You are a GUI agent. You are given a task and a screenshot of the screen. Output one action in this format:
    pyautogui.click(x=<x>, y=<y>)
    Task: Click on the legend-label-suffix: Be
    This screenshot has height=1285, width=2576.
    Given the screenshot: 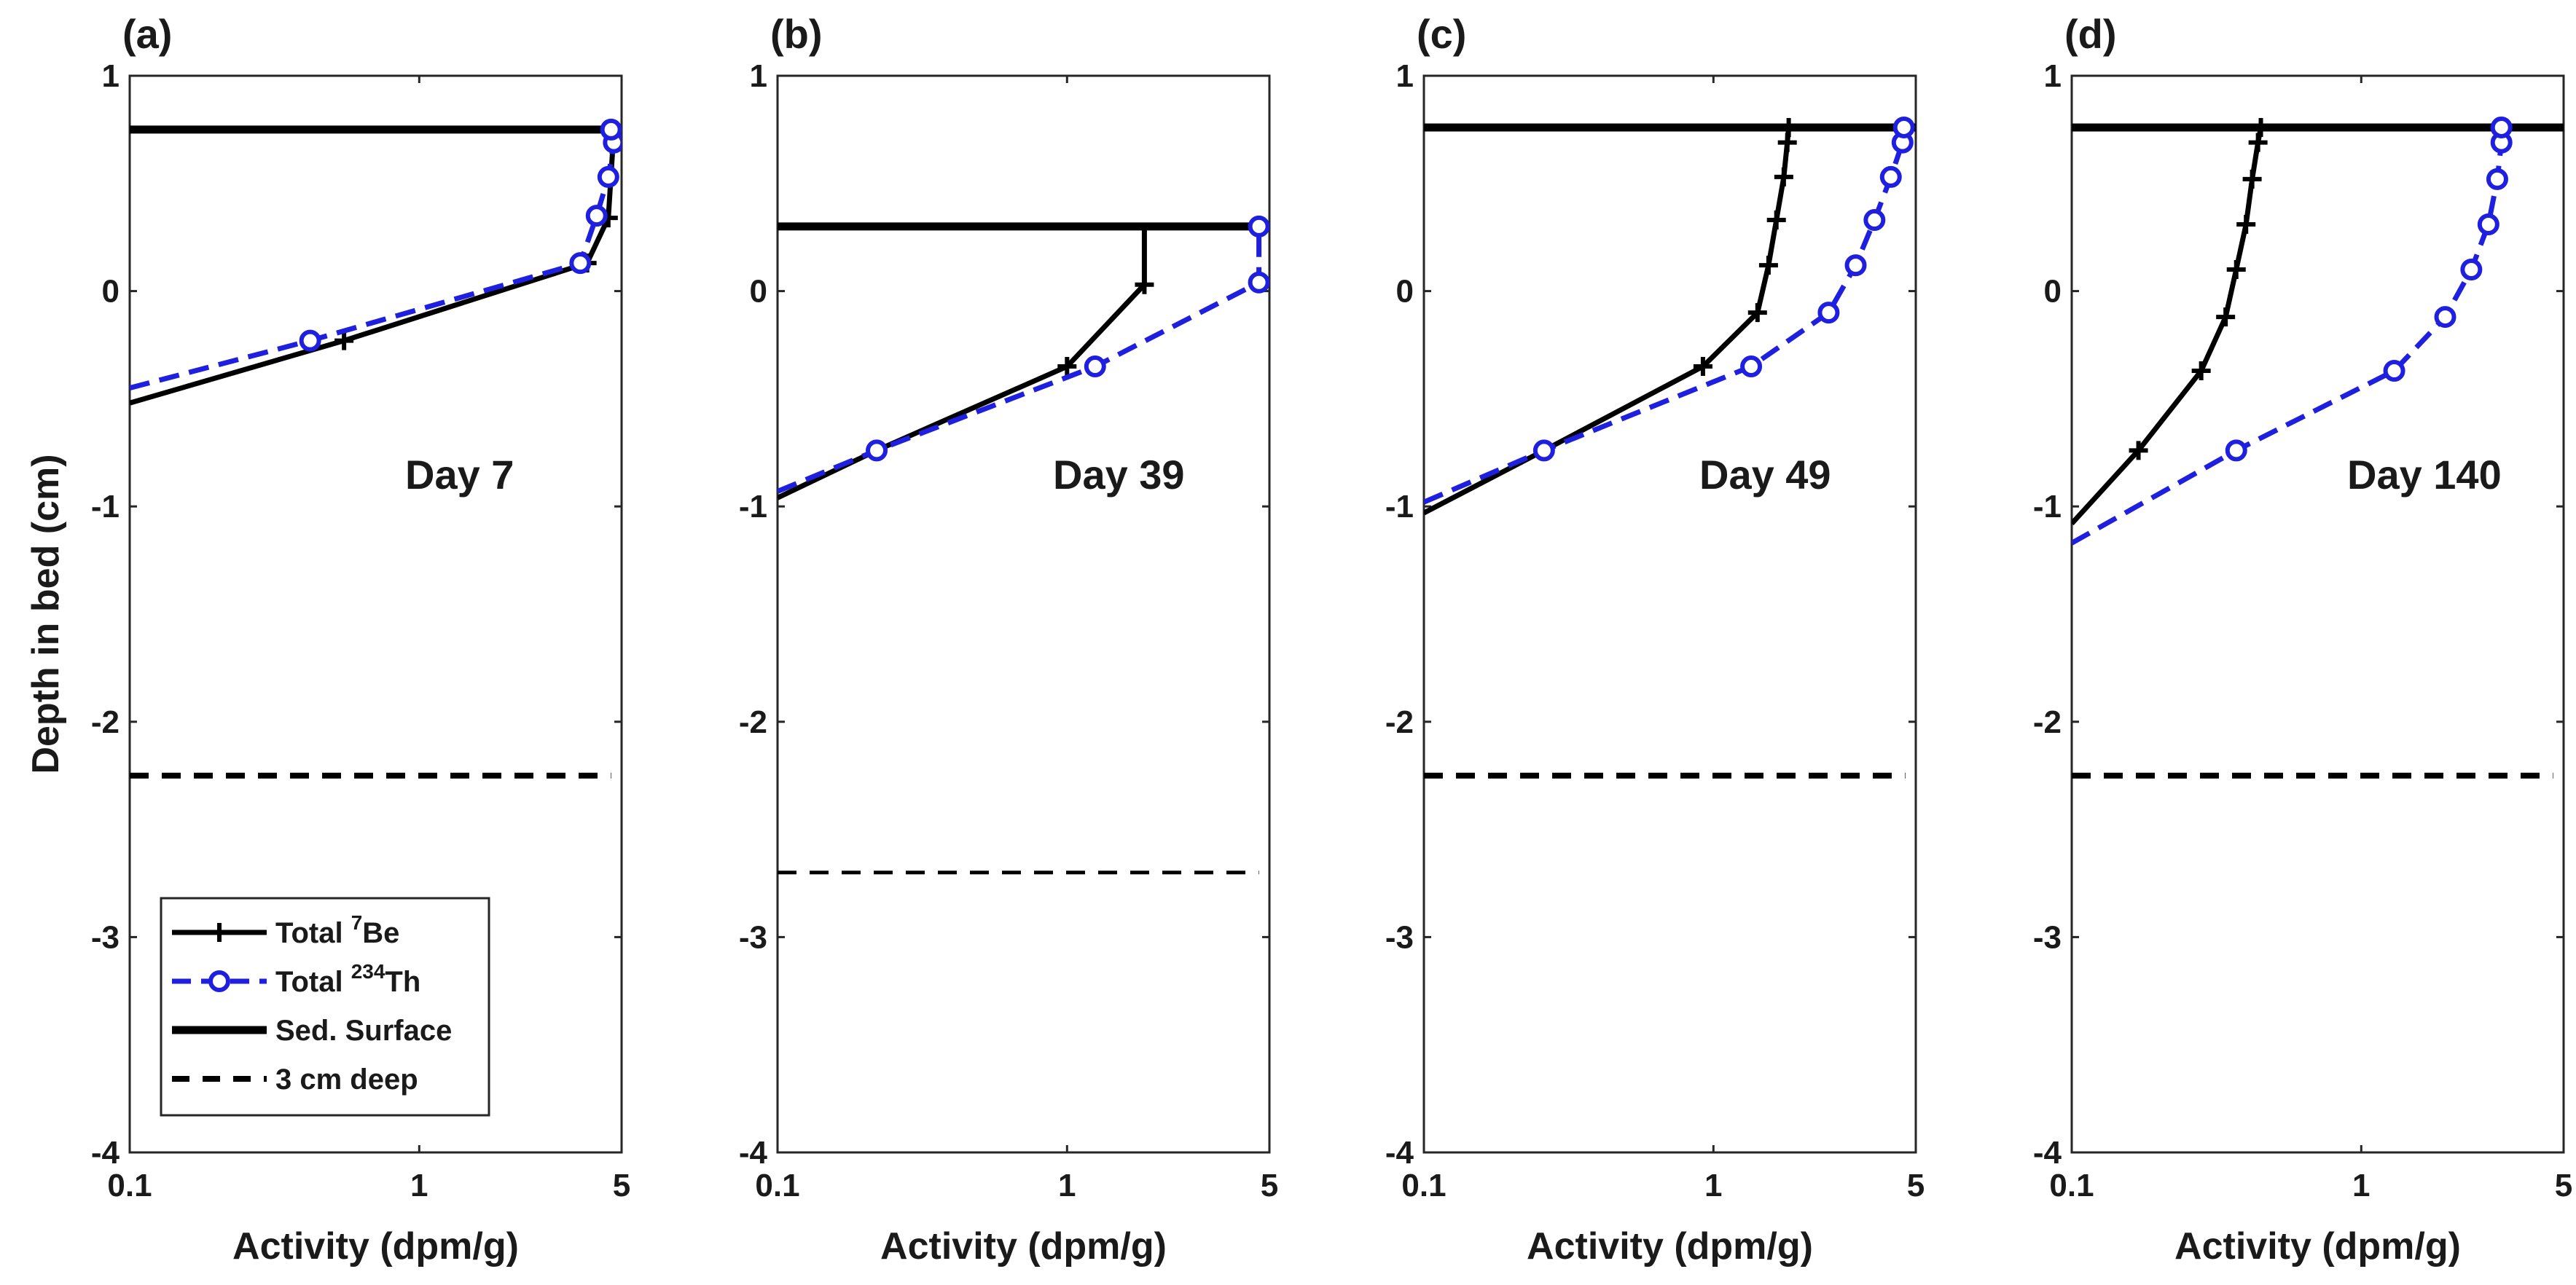 What is the action you would take?
    pyautogui.click(x=380, y=933)
    